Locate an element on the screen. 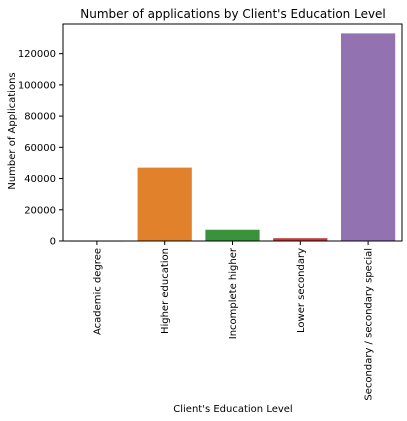 Image resolution: width=407 pixels, height=421 pixels. y-tick-label-2: 40000 is located at coordinates (40, 179).